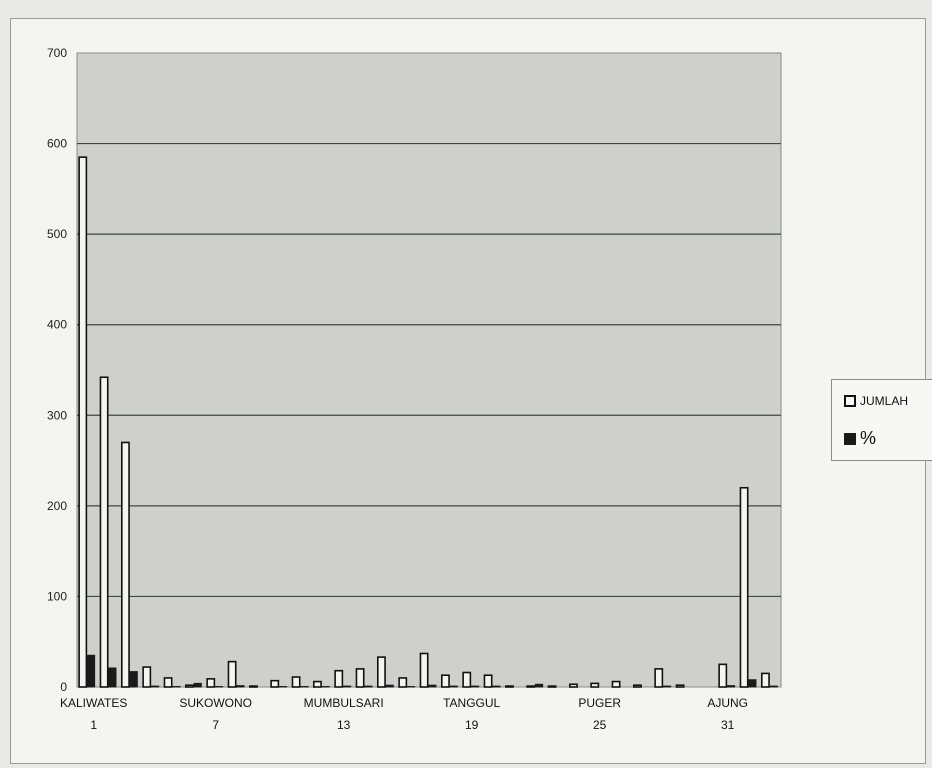 The height and width of the screenshot is (768, 932). I want to click on legend-label-percent: %, so click(868, 438).